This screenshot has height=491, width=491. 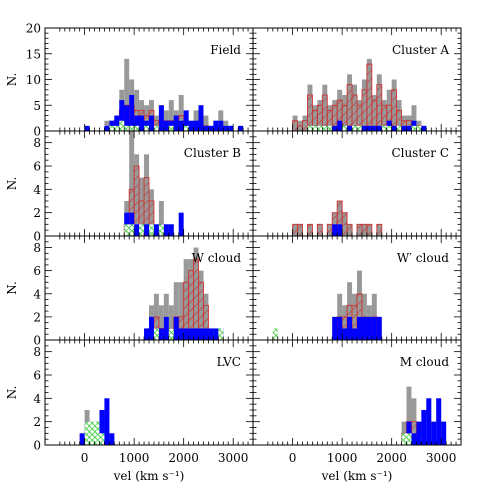 I want to click on cluster-b-green-hatched-bars, so click(x=144, y=230).